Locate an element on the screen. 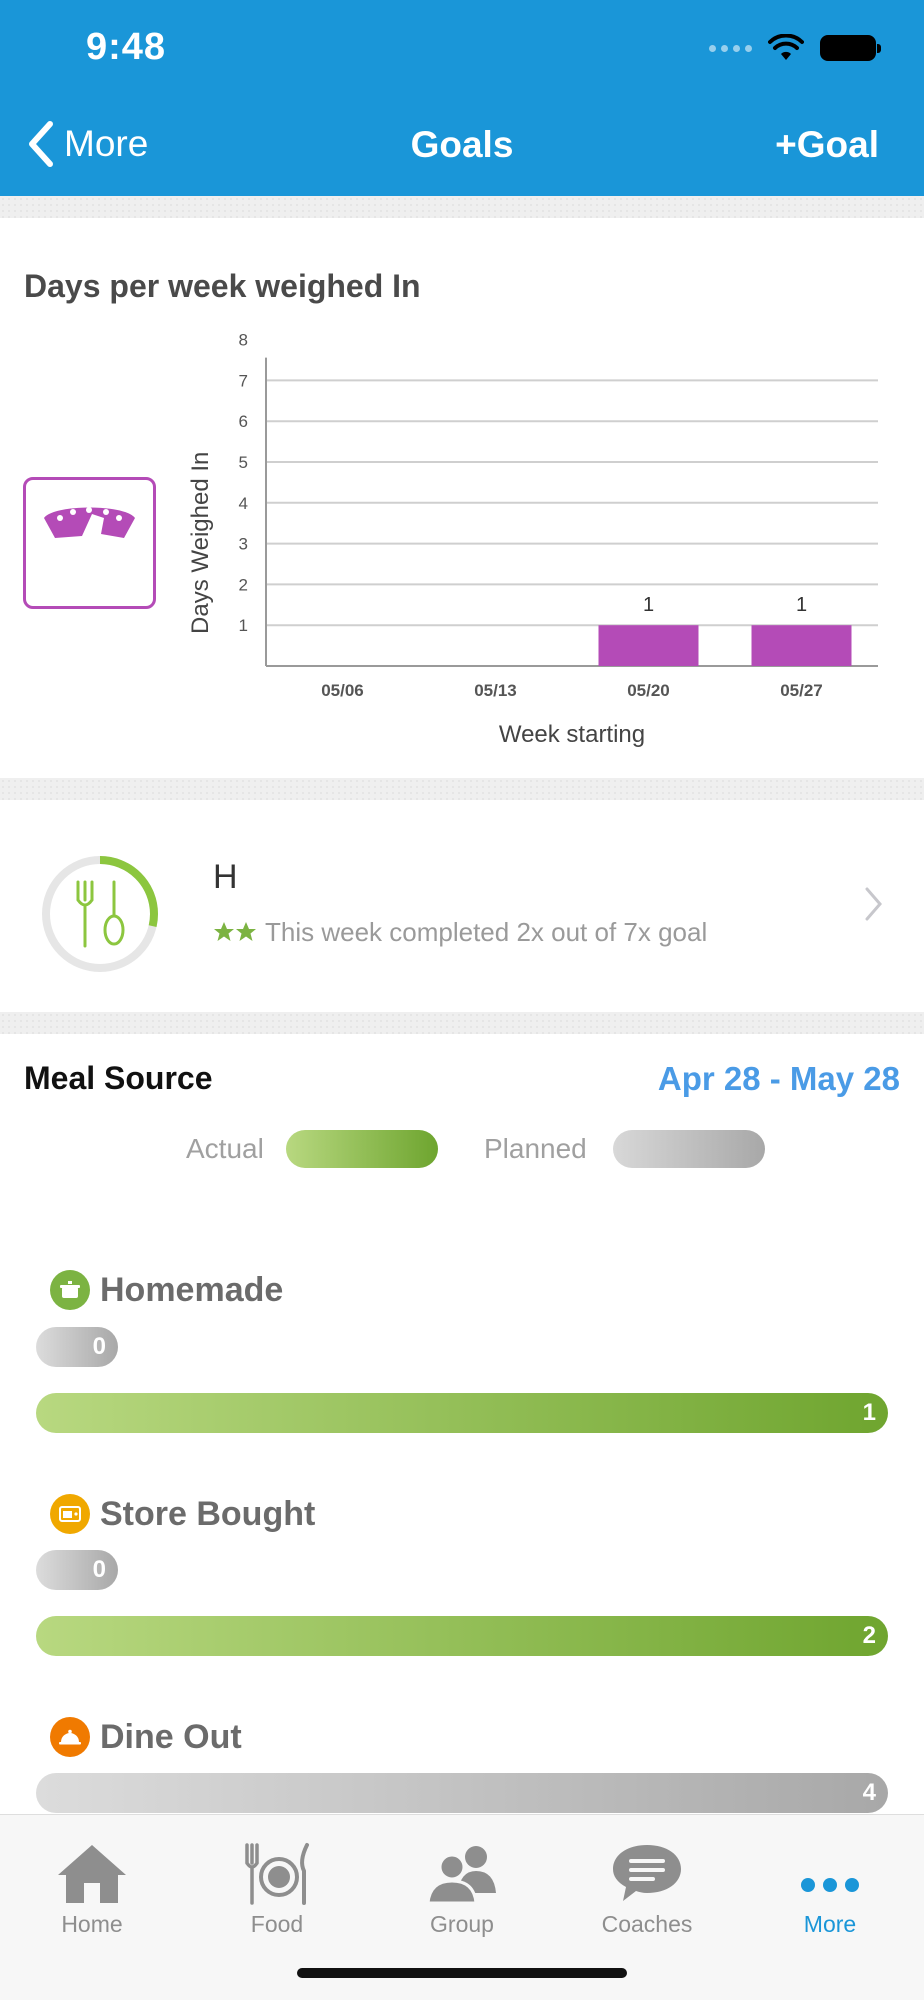 Image resolution: width=924 pixels, height=2000 pixels. tab-label: Group is located at coordinates (462, 1924).